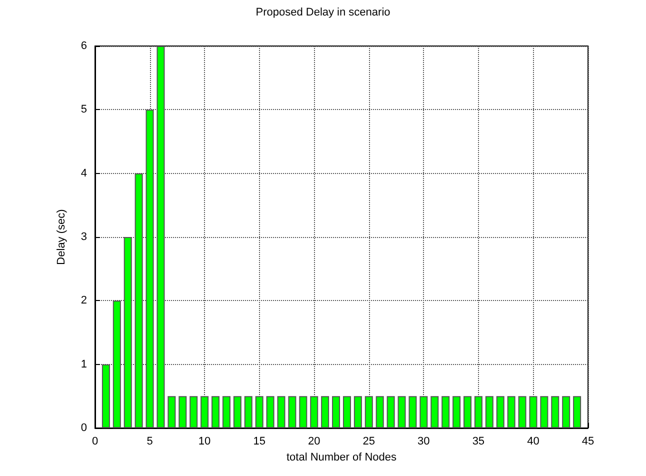 Image resolution: width=646 pixels, height=476 pixels. I want to click on y-axis-title: Delay (sec), so click(62, 237).